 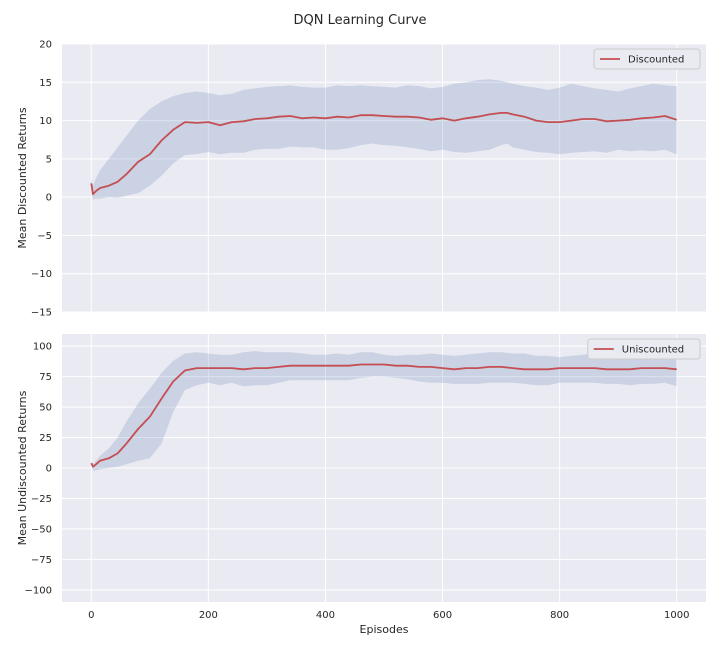 I want to click on y-tick-label: 25, so click(x=45, y=438).